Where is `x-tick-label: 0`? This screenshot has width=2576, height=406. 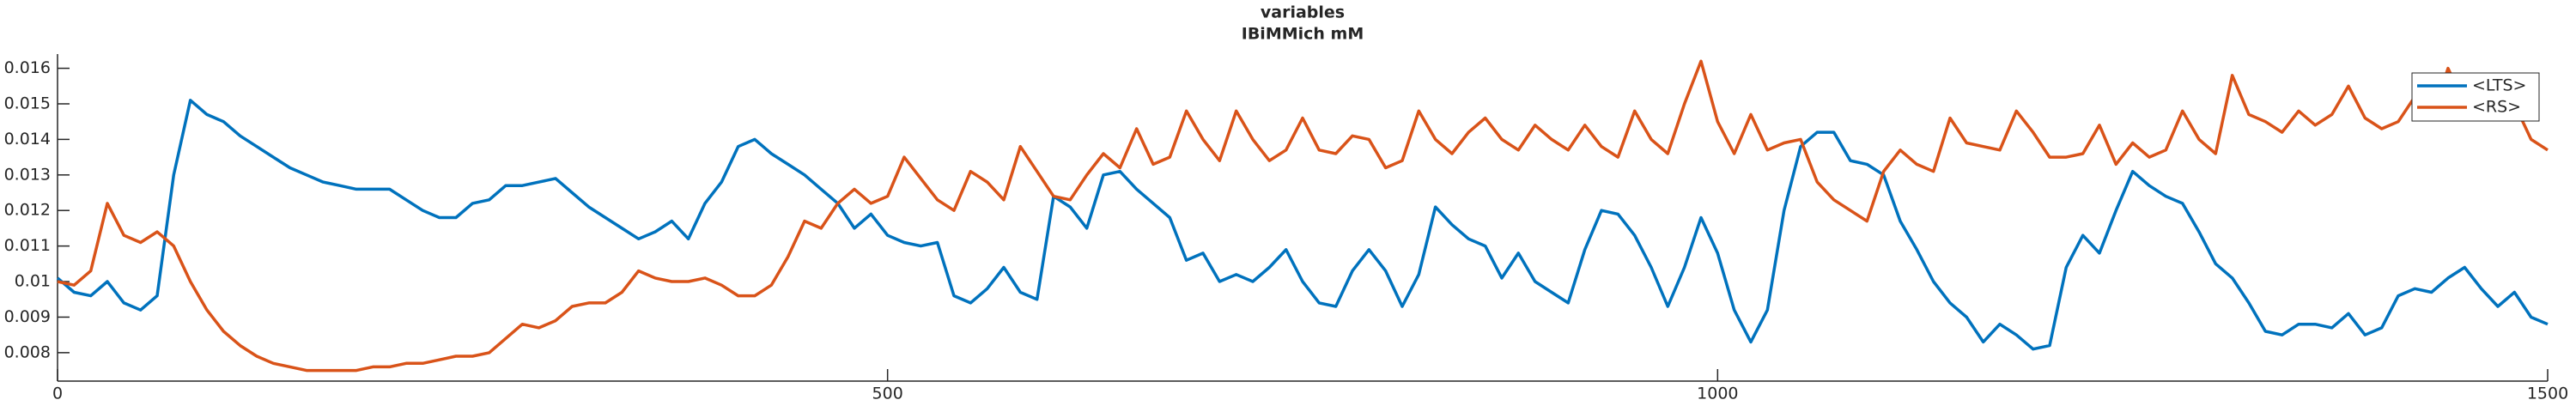 x-tick-label: 0 is located at coordinates (58, 394).